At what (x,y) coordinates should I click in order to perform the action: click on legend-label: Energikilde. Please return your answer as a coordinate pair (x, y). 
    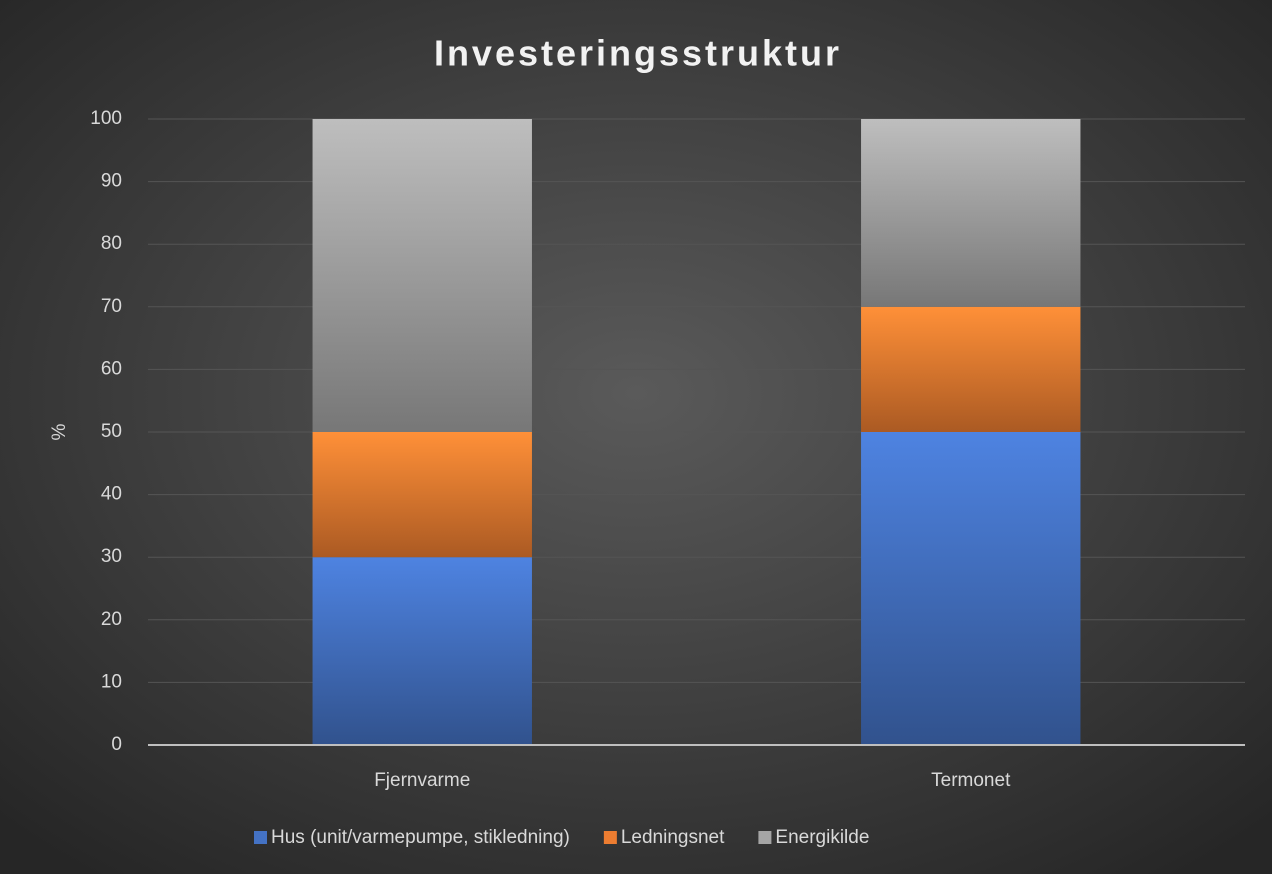
    Looking at the image, I should click on (822, 837).